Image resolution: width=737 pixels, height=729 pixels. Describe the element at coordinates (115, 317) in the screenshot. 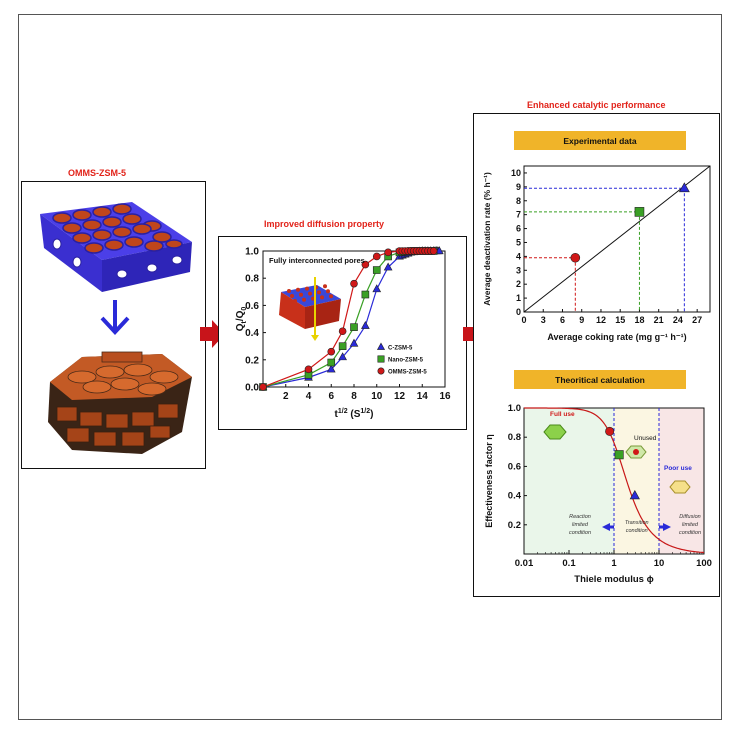

I see `down-arrow` at that location.